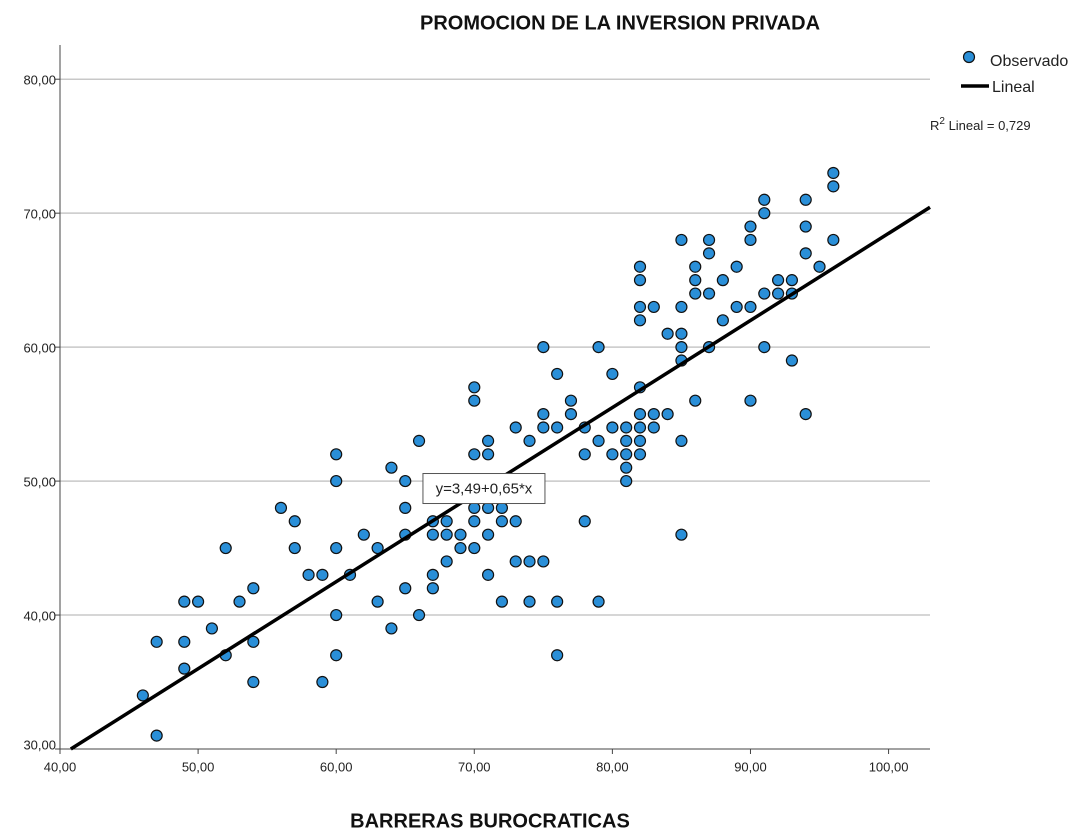 This screenshot has width=1091, height=834. I want to click on legend-label: Observado, so click(1029, 61).